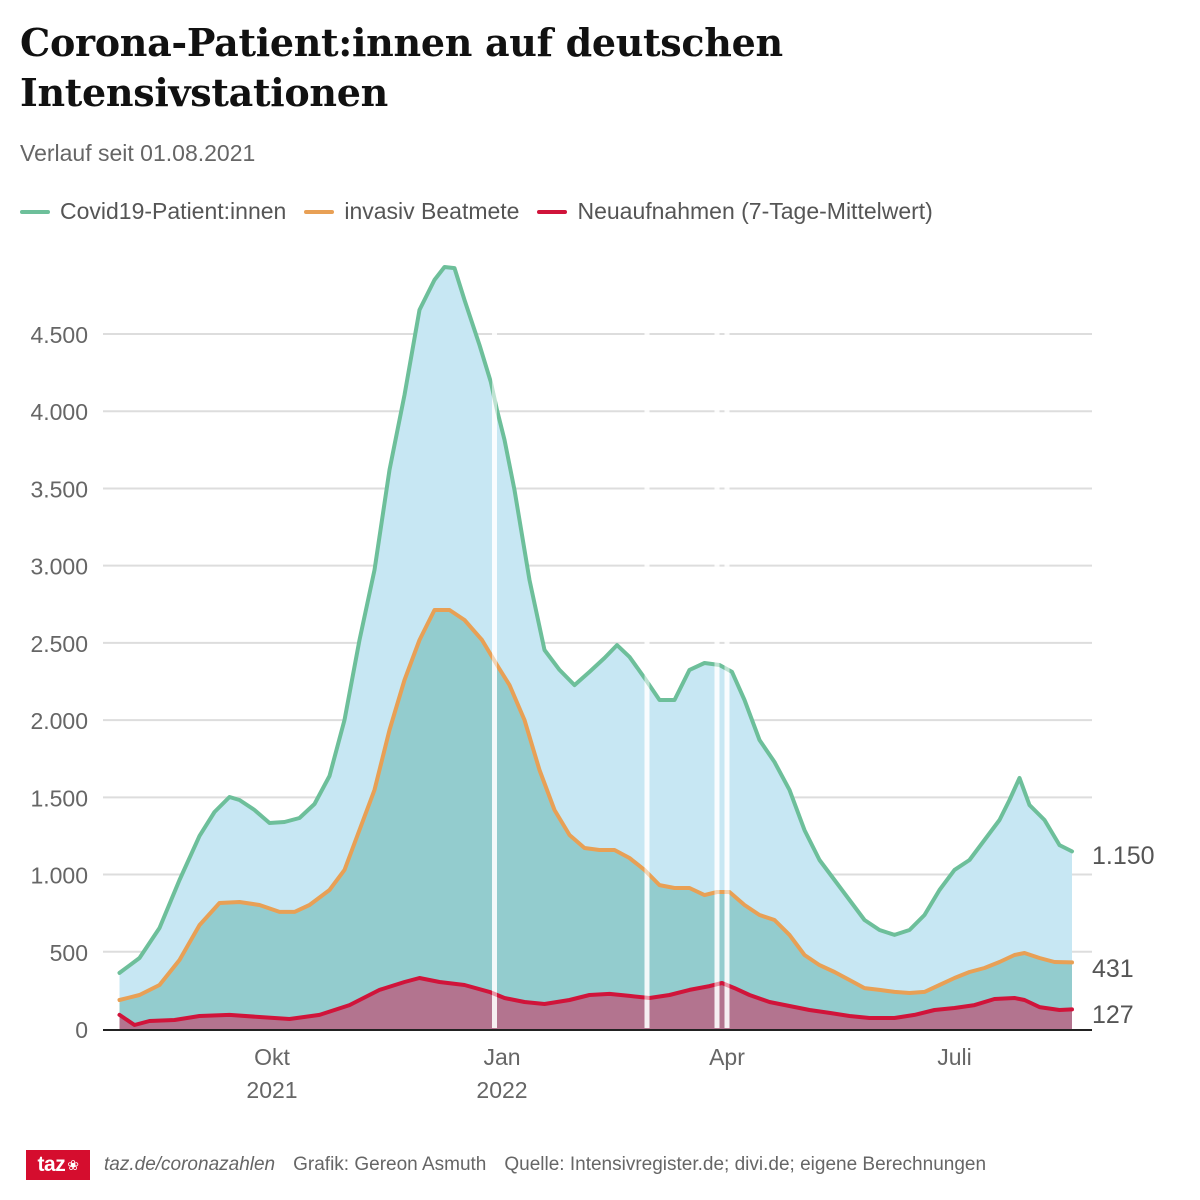 This screenshot has height=1200, width=1200. Describe the element at coordinates (501, 1057) in the screenshot. I see `x-tick-label: Jan` at that location.